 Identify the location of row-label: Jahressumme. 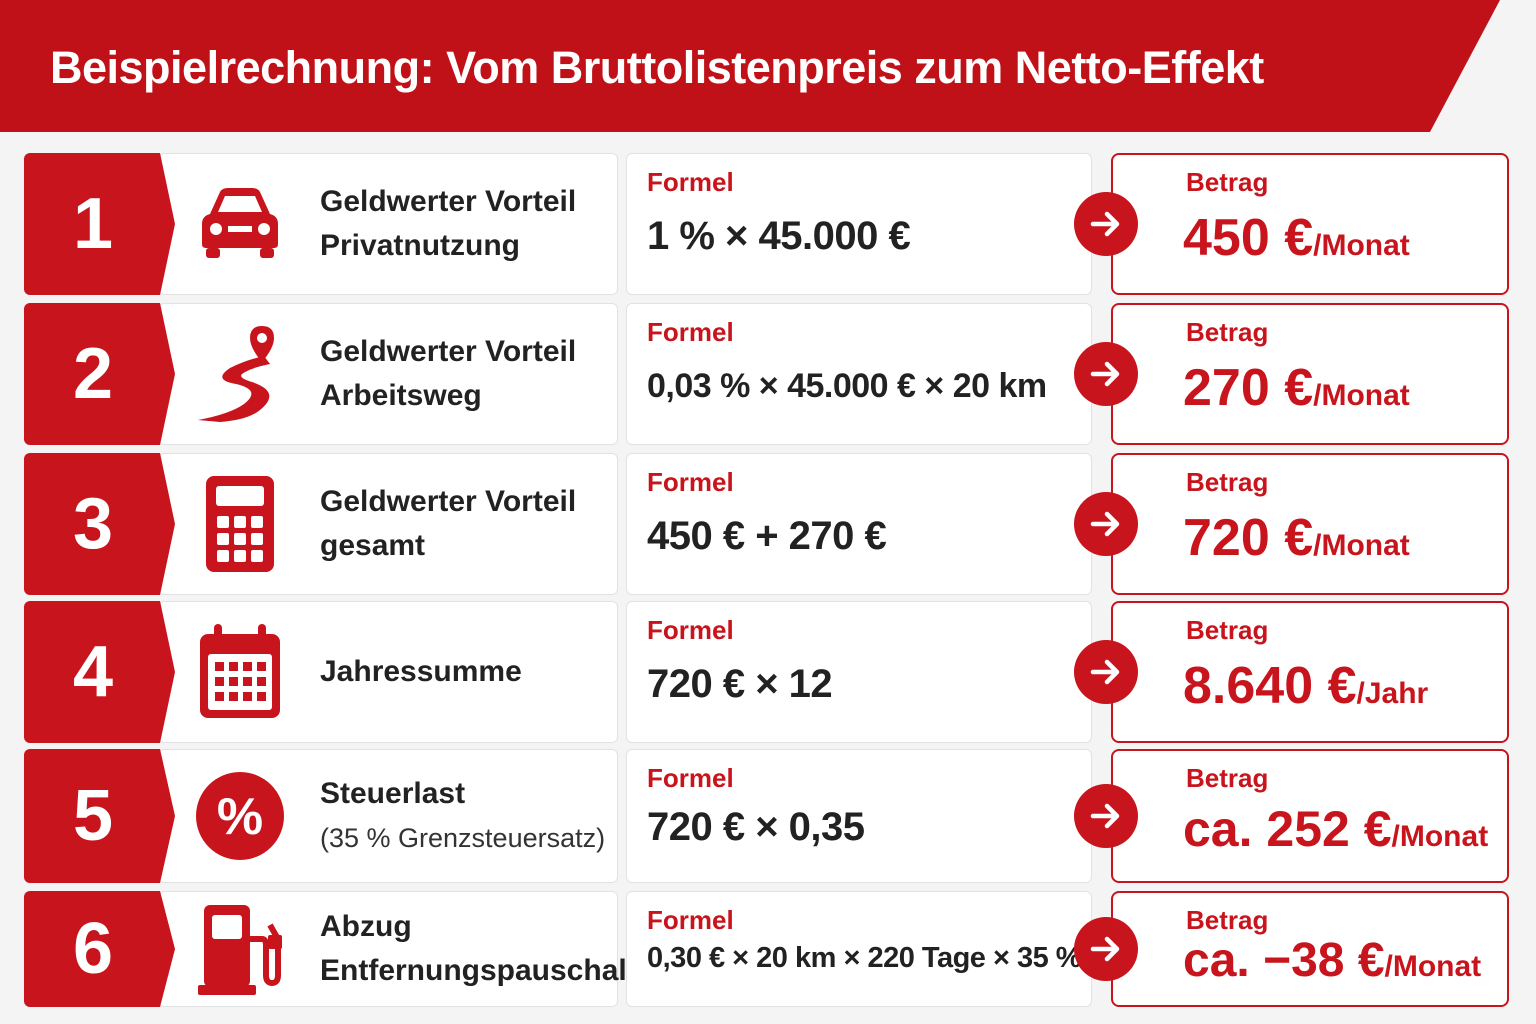
(465, 672).